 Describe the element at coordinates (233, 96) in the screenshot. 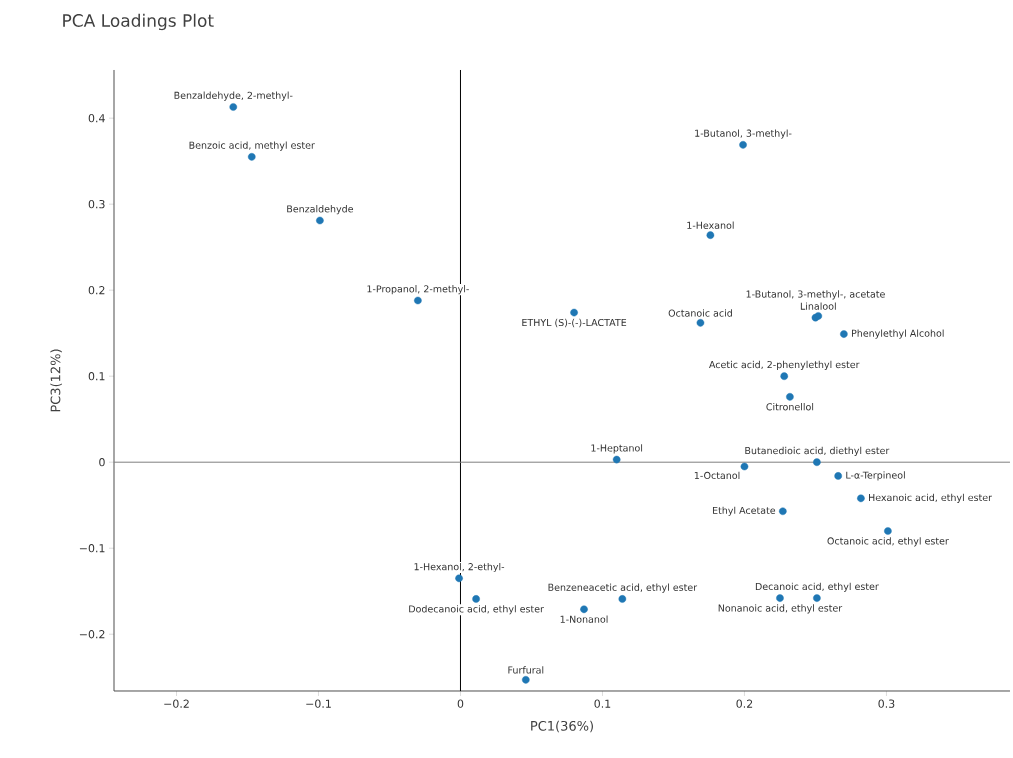

I see `annotation: Benzaldehyde, 2-methyl-` at that location.